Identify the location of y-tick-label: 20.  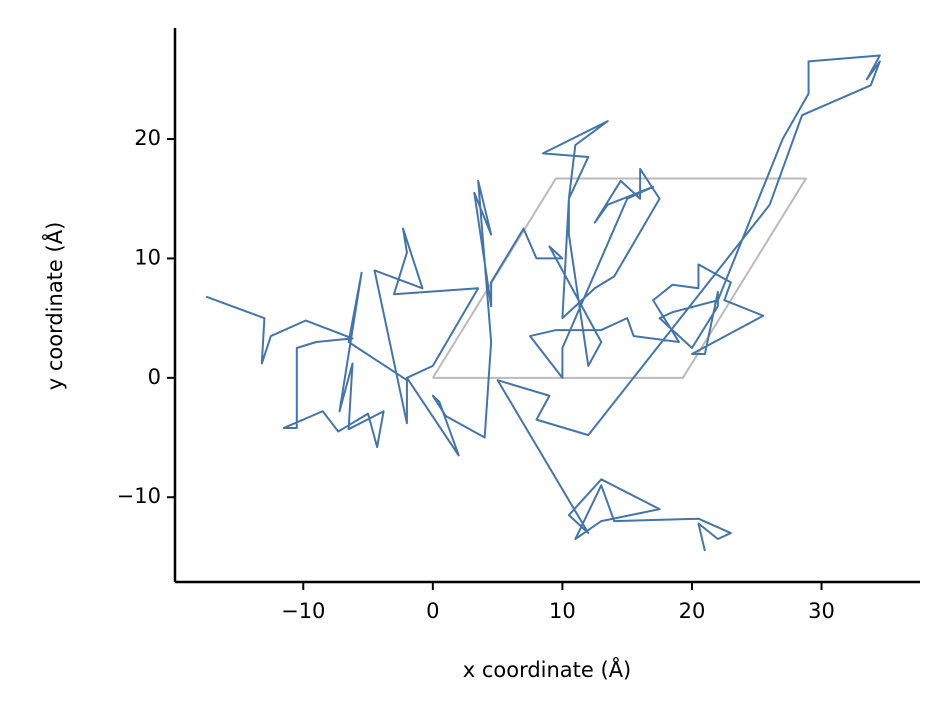
(147, 138).